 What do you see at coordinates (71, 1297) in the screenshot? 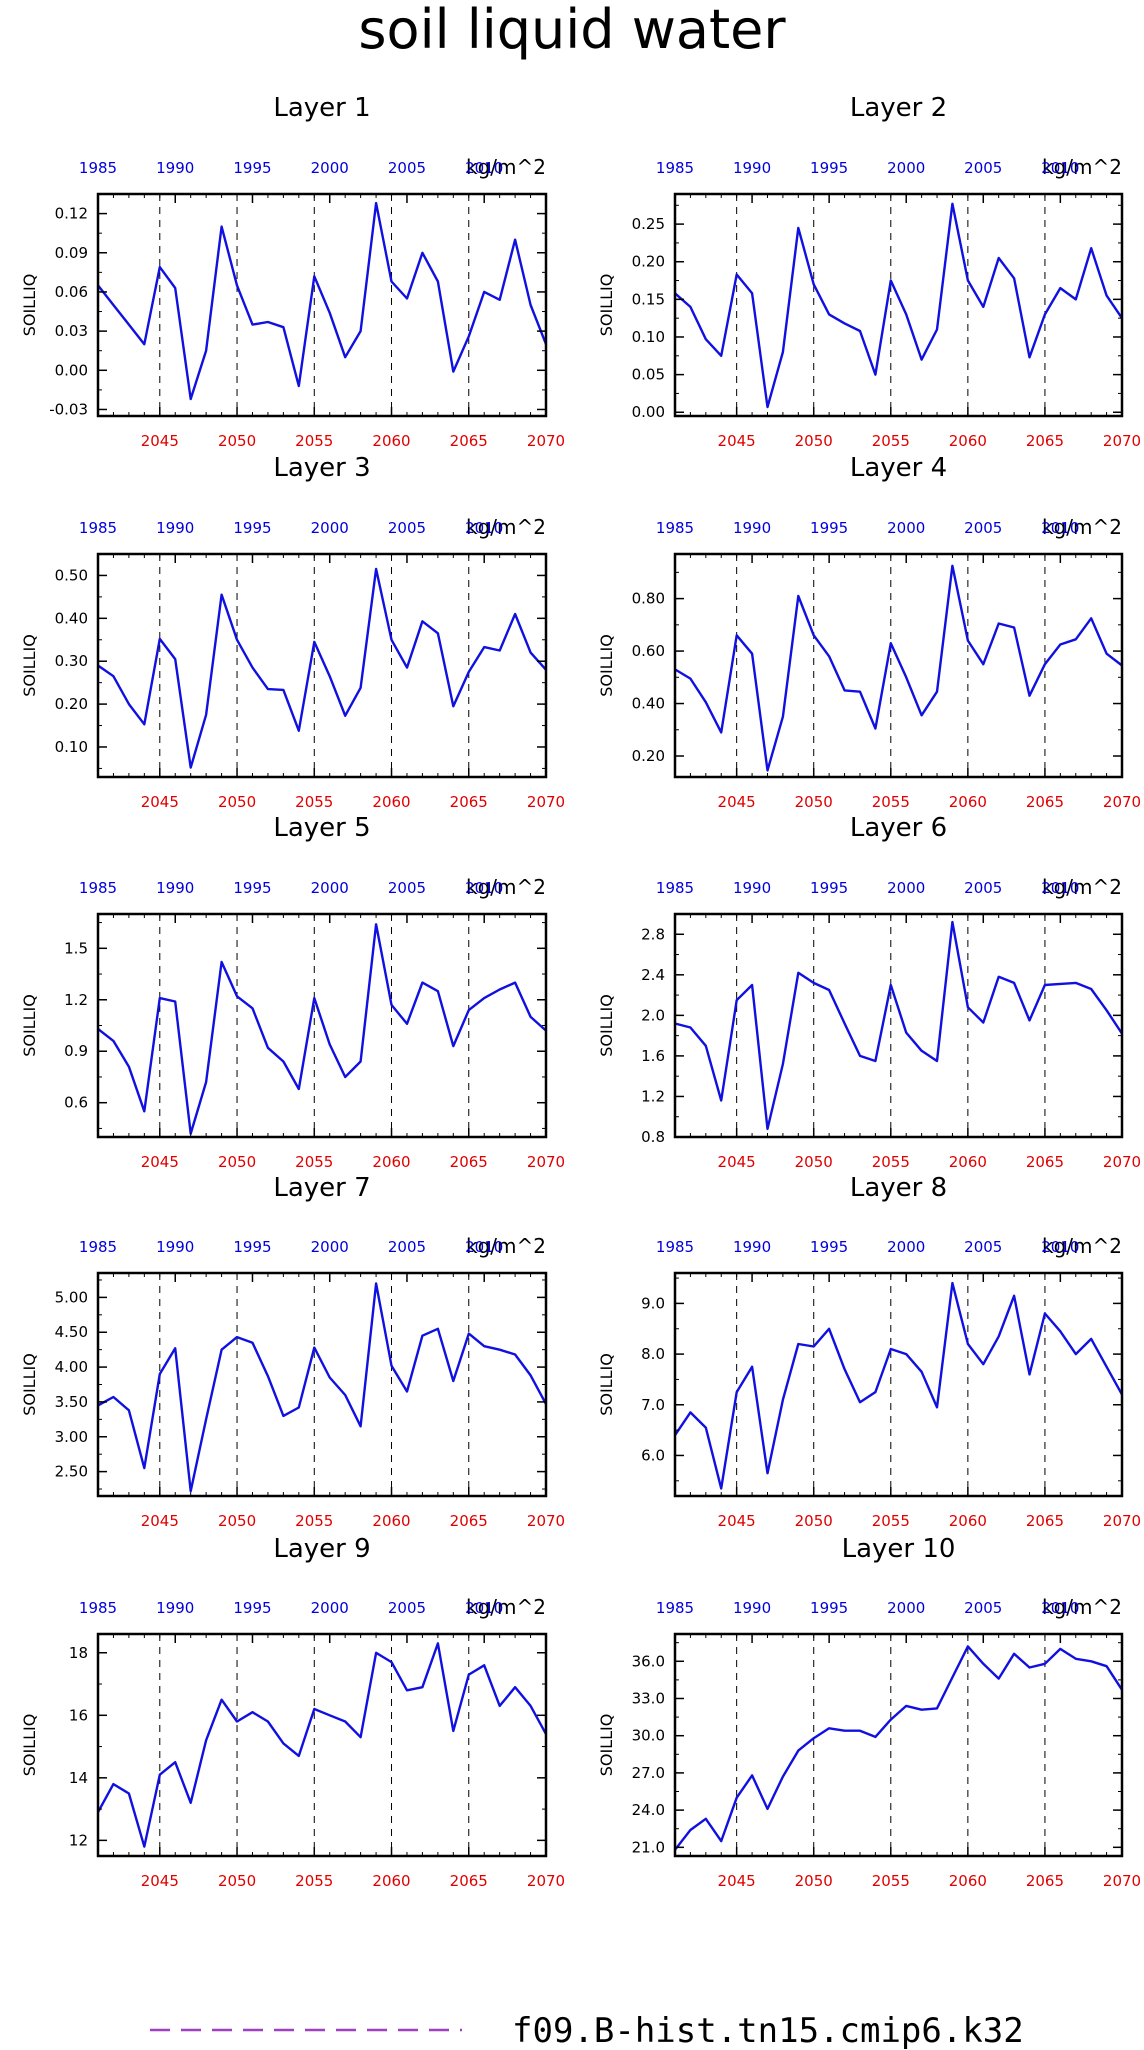
I see `y-tick-label: 5.00` at bounding box center [71, 1297].